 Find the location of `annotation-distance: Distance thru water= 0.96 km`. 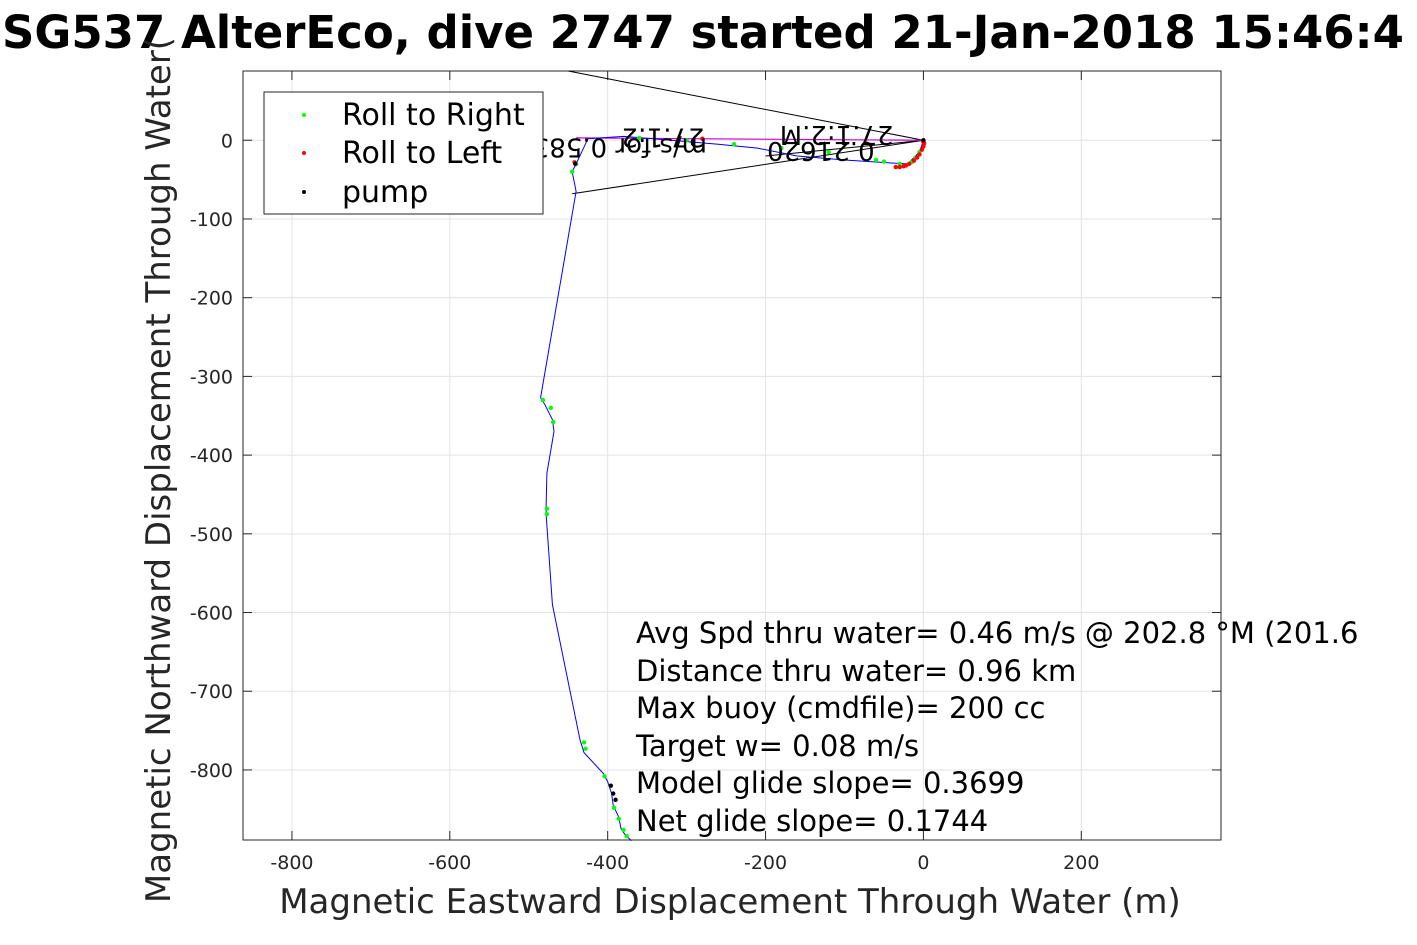

annotation-distance: Distance thru water= 0.96 km is located at coordinates (856, 671).